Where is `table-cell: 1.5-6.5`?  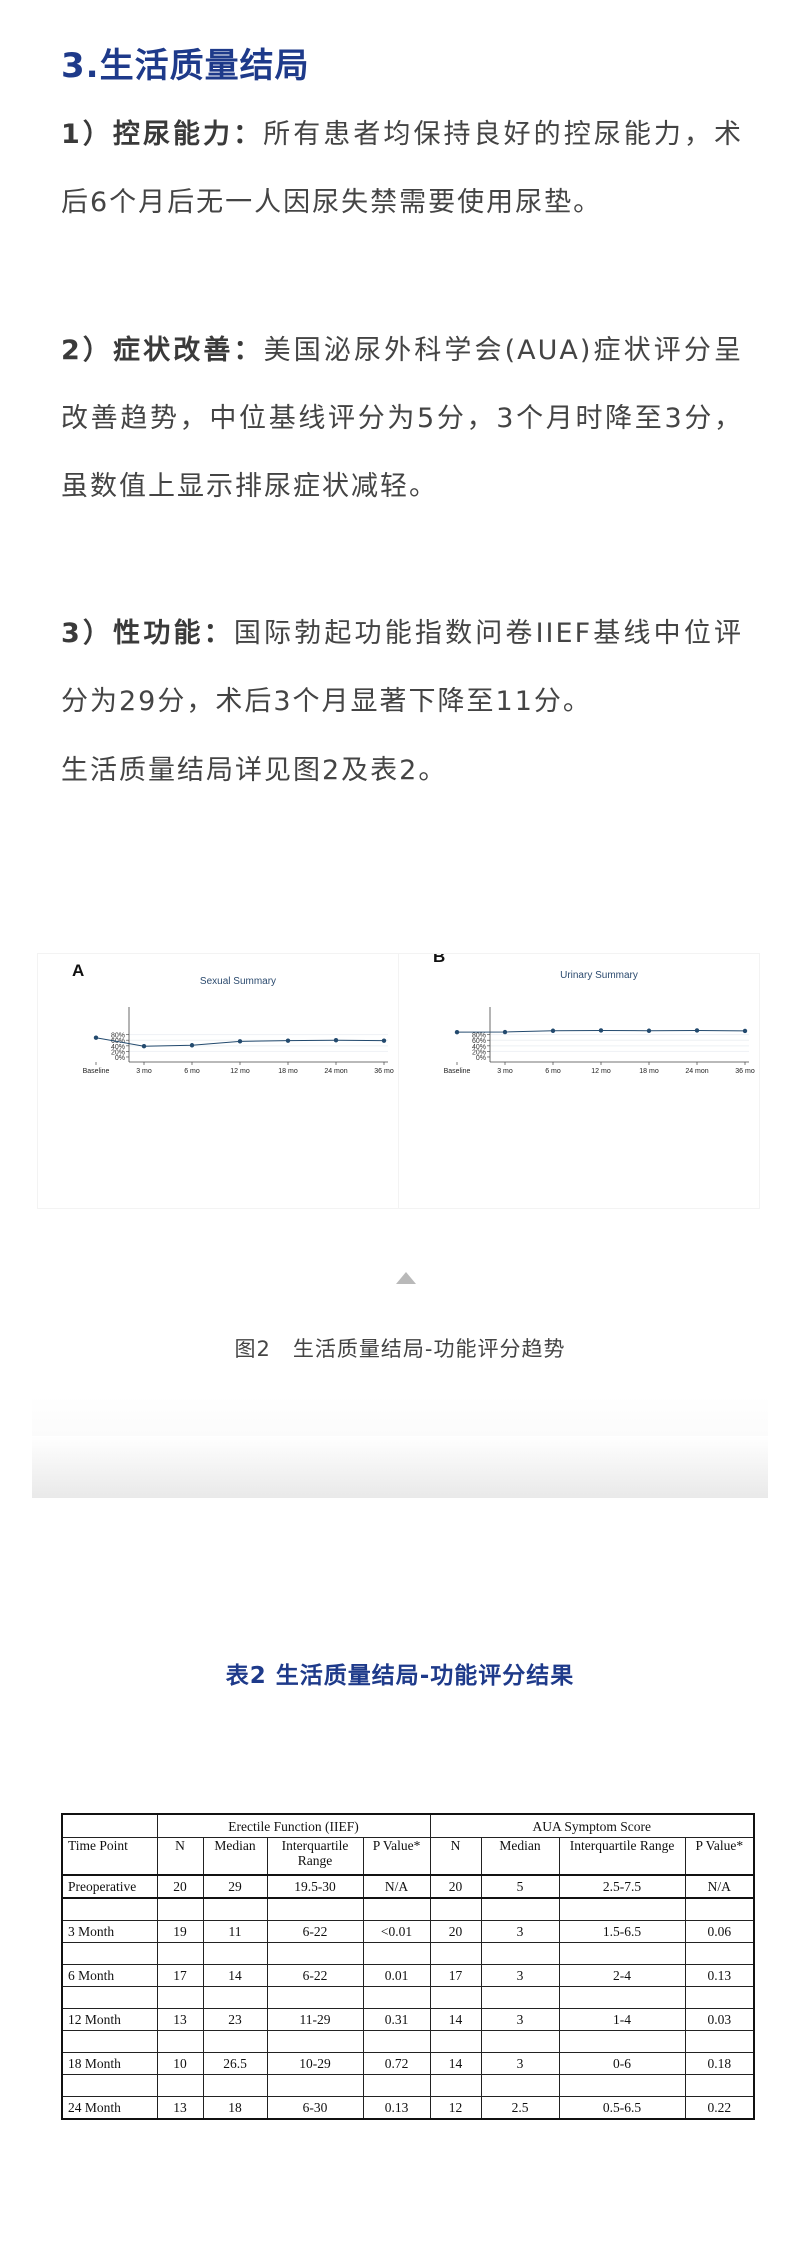
table-cell: 1.5-6.5 is located at coordinates (622, 1931).